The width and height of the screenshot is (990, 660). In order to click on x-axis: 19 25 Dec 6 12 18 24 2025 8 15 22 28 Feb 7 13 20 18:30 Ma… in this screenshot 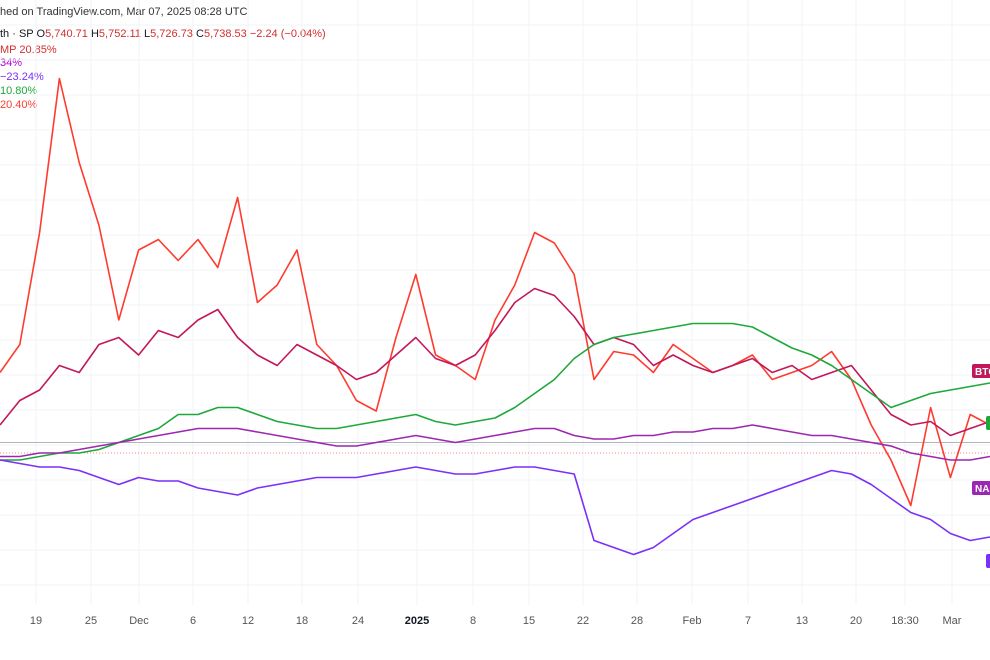, I will do `click(496, 621)`.